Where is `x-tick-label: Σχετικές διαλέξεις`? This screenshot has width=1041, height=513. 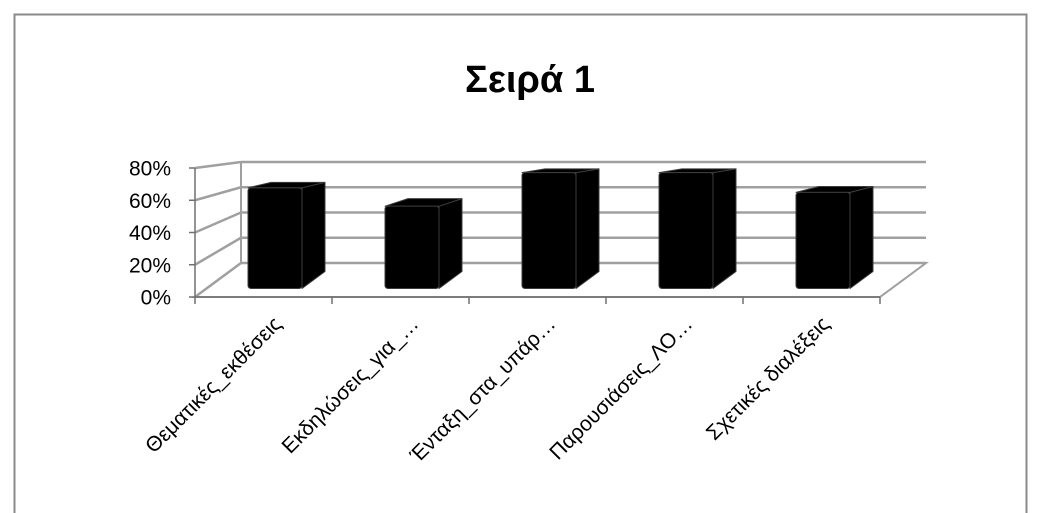
x-tick-label: Σχετικές διαλέξεις is located at coordinates (768, 378).